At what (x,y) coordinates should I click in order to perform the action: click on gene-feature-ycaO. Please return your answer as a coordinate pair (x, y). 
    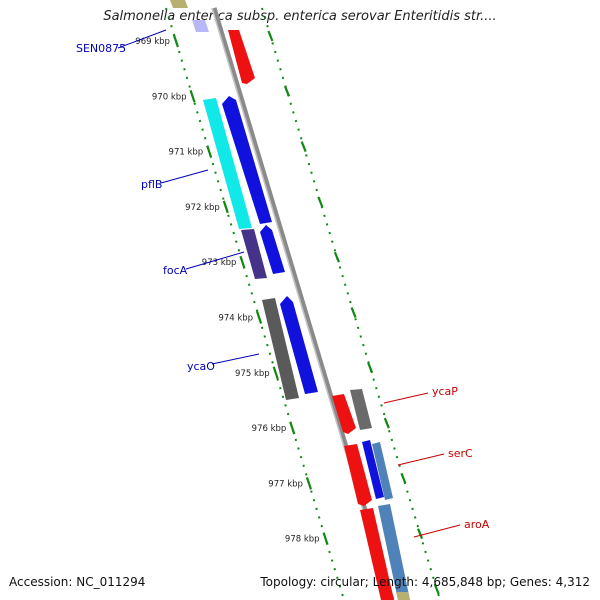
    Looking at the image, I should click on (280, 349).